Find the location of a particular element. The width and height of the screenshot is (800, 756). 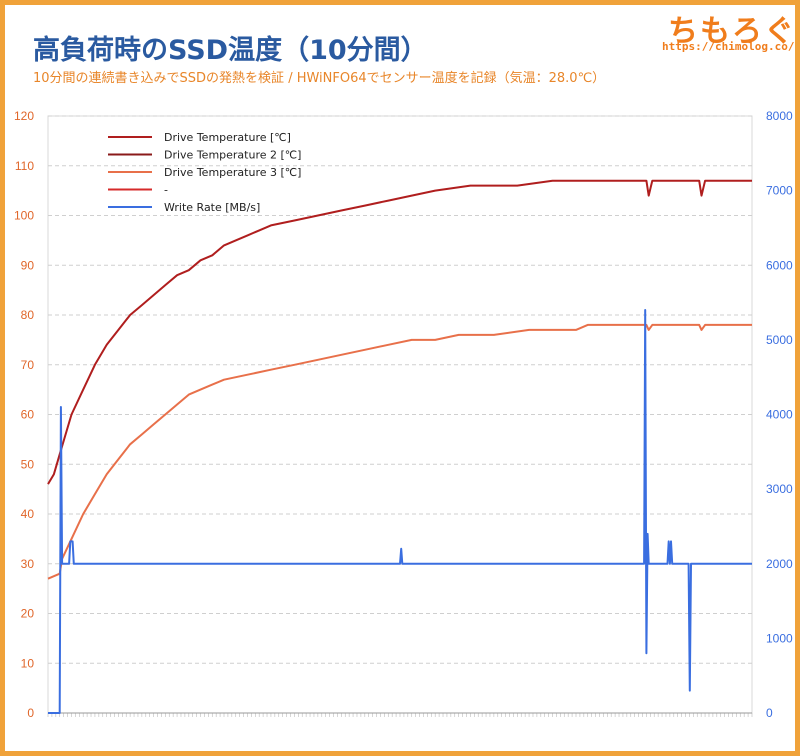

y-left-tick-label: 10 is located at coordinates (28, 663).